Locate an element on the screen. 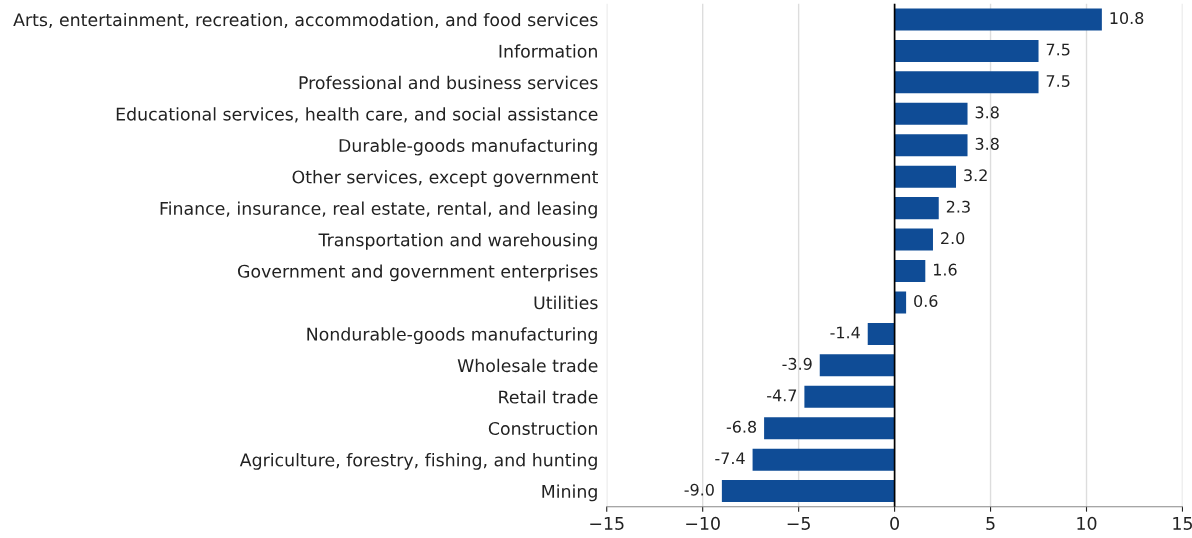 Image resolution: width=1192 pixels, height=538 pixels. x-tick-label: −10 is located at coordinates (703, 523).